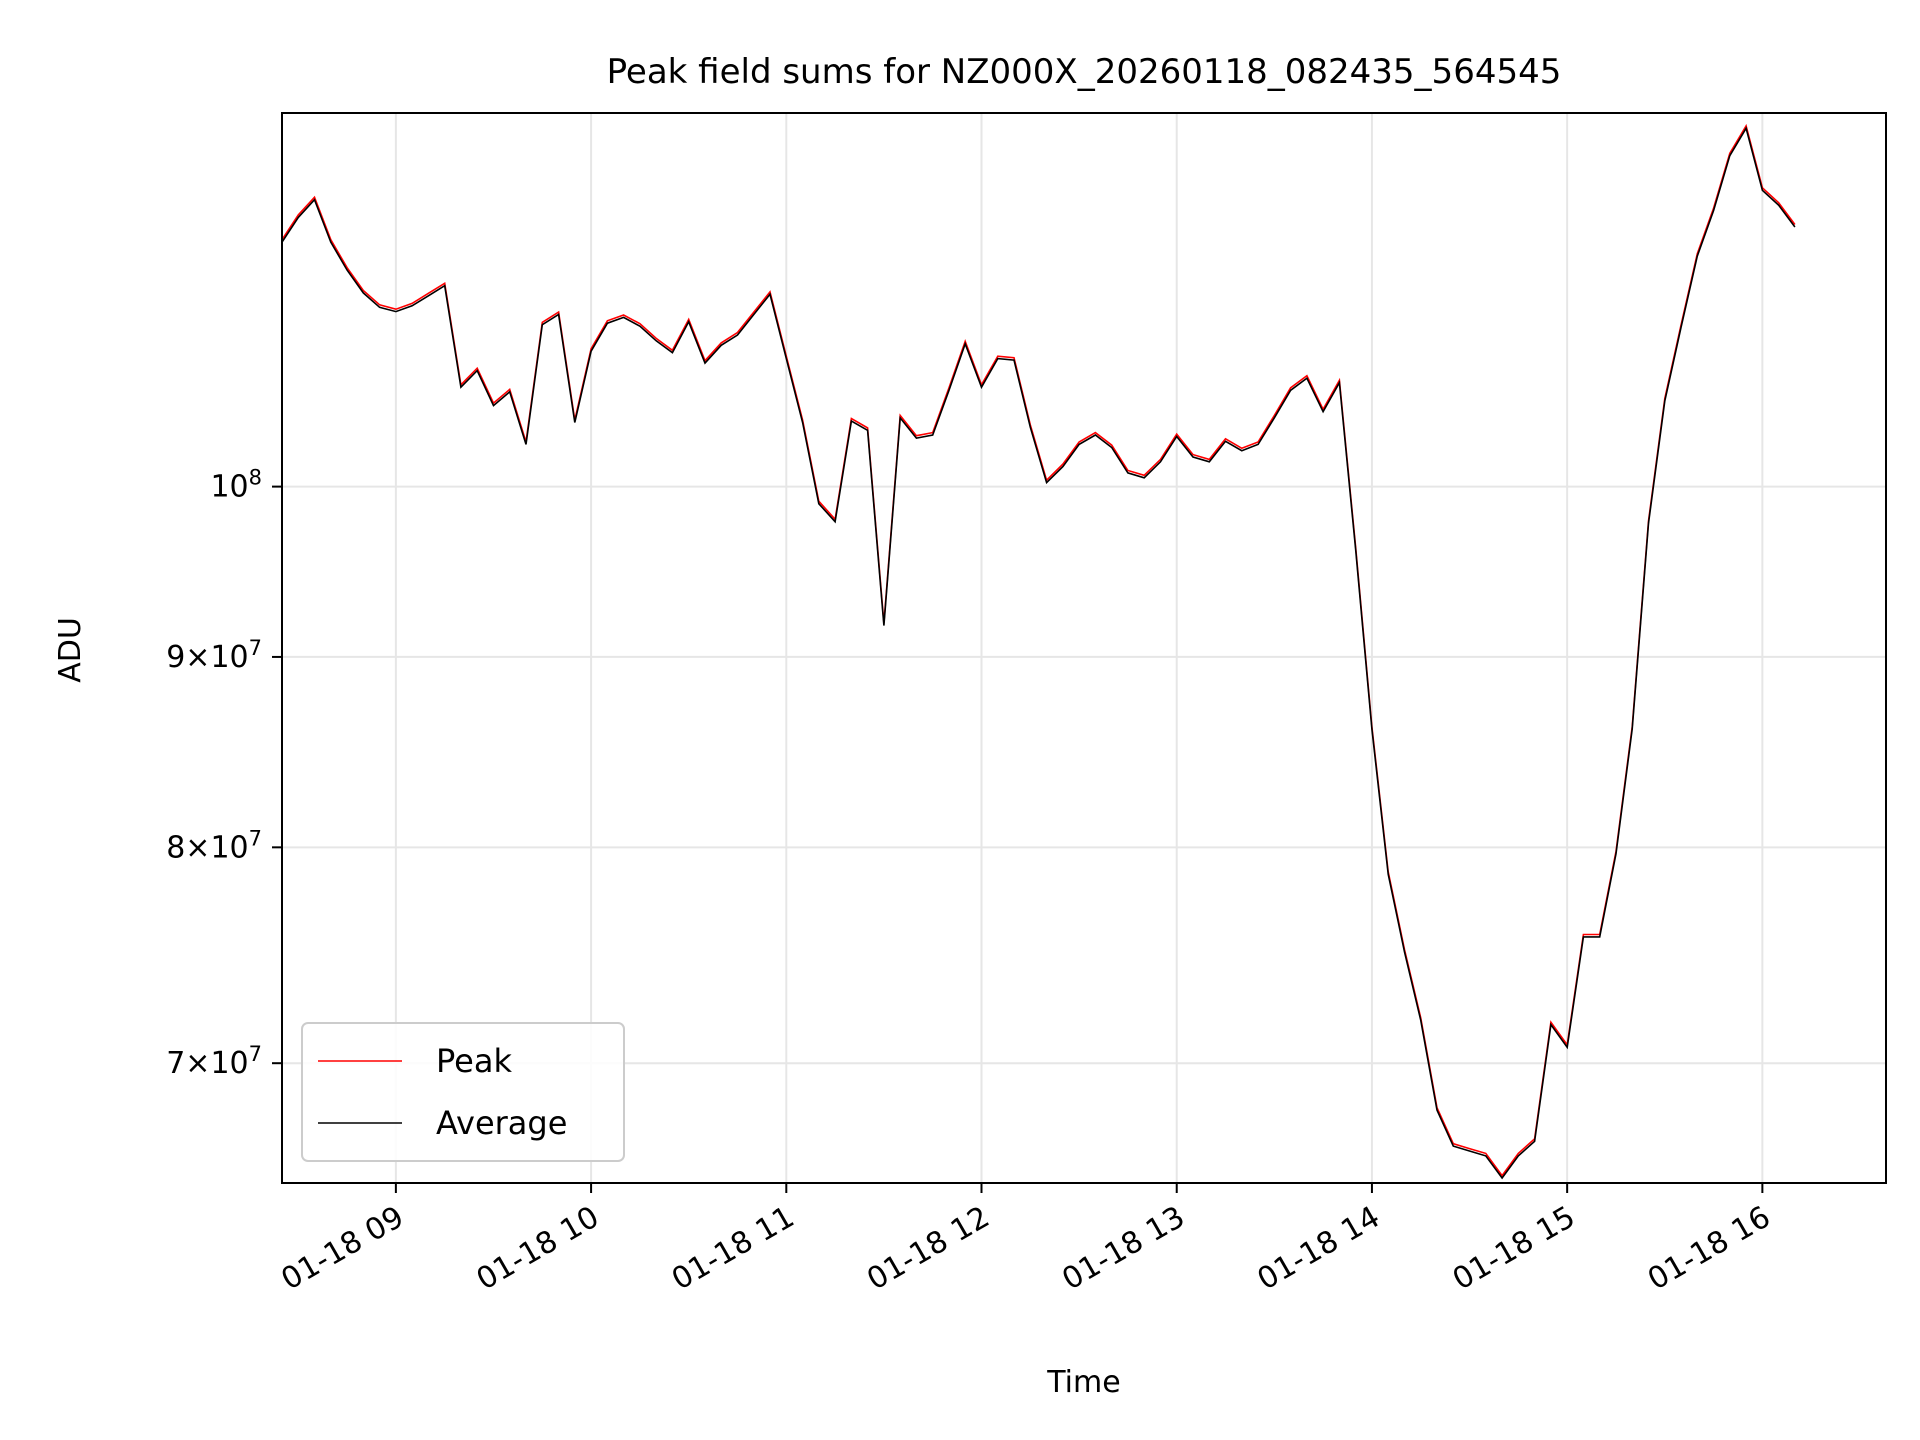 The image size is (1920, 1440). I want to click on legend-label-average: Average, so click(501, 1123).